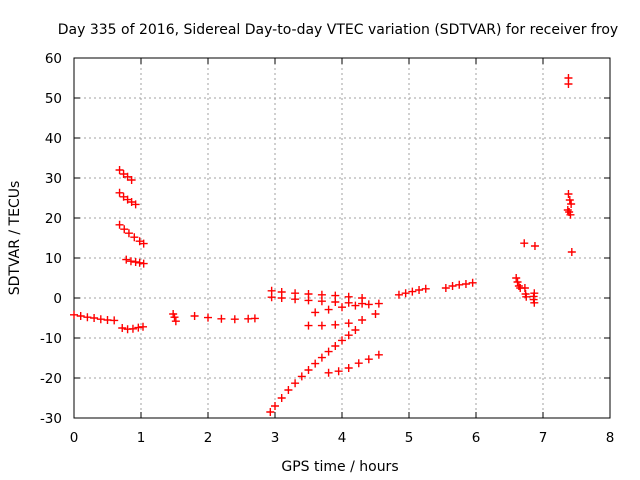 This screenshot has height=480, width=640. I want to click on series-seg-early-high3, so click(131, 234).